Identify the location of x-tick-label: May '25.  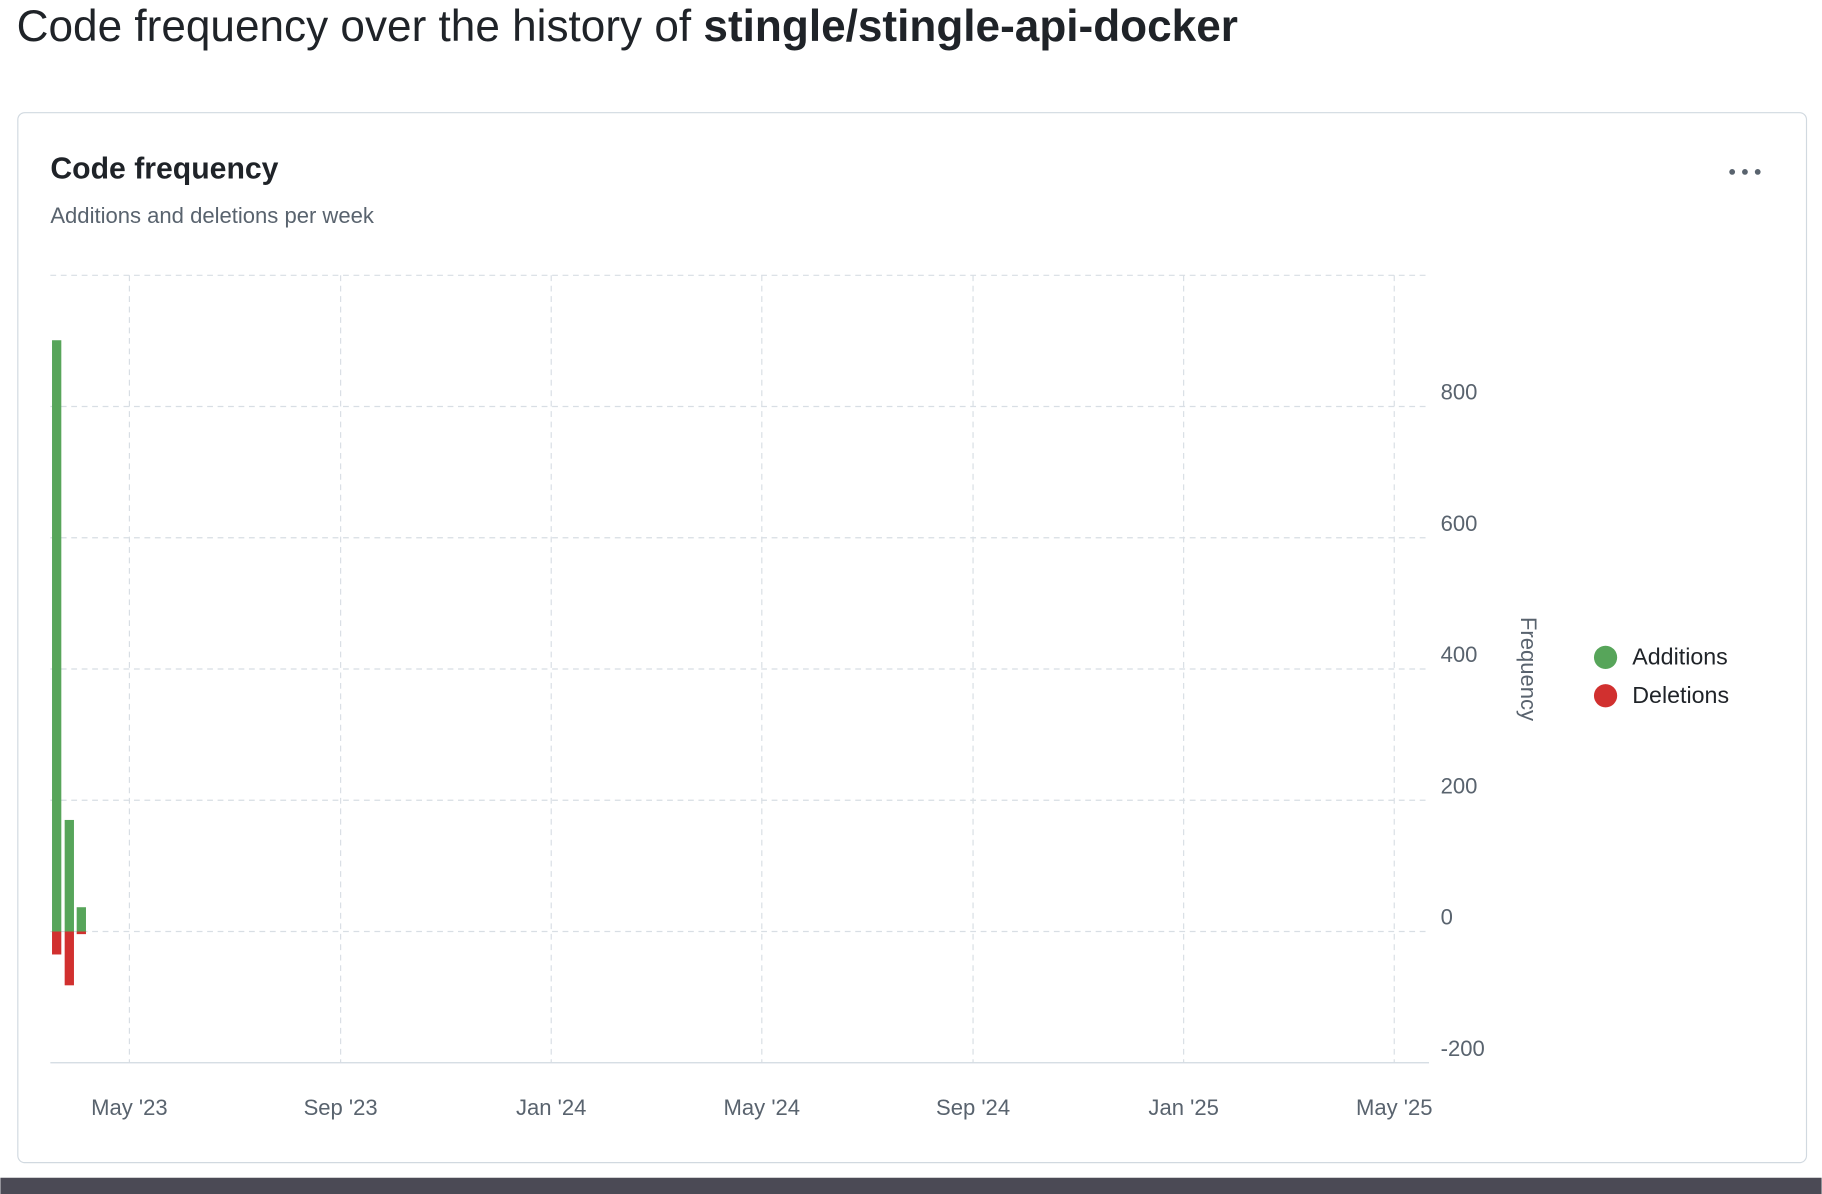
(1394, 1107).